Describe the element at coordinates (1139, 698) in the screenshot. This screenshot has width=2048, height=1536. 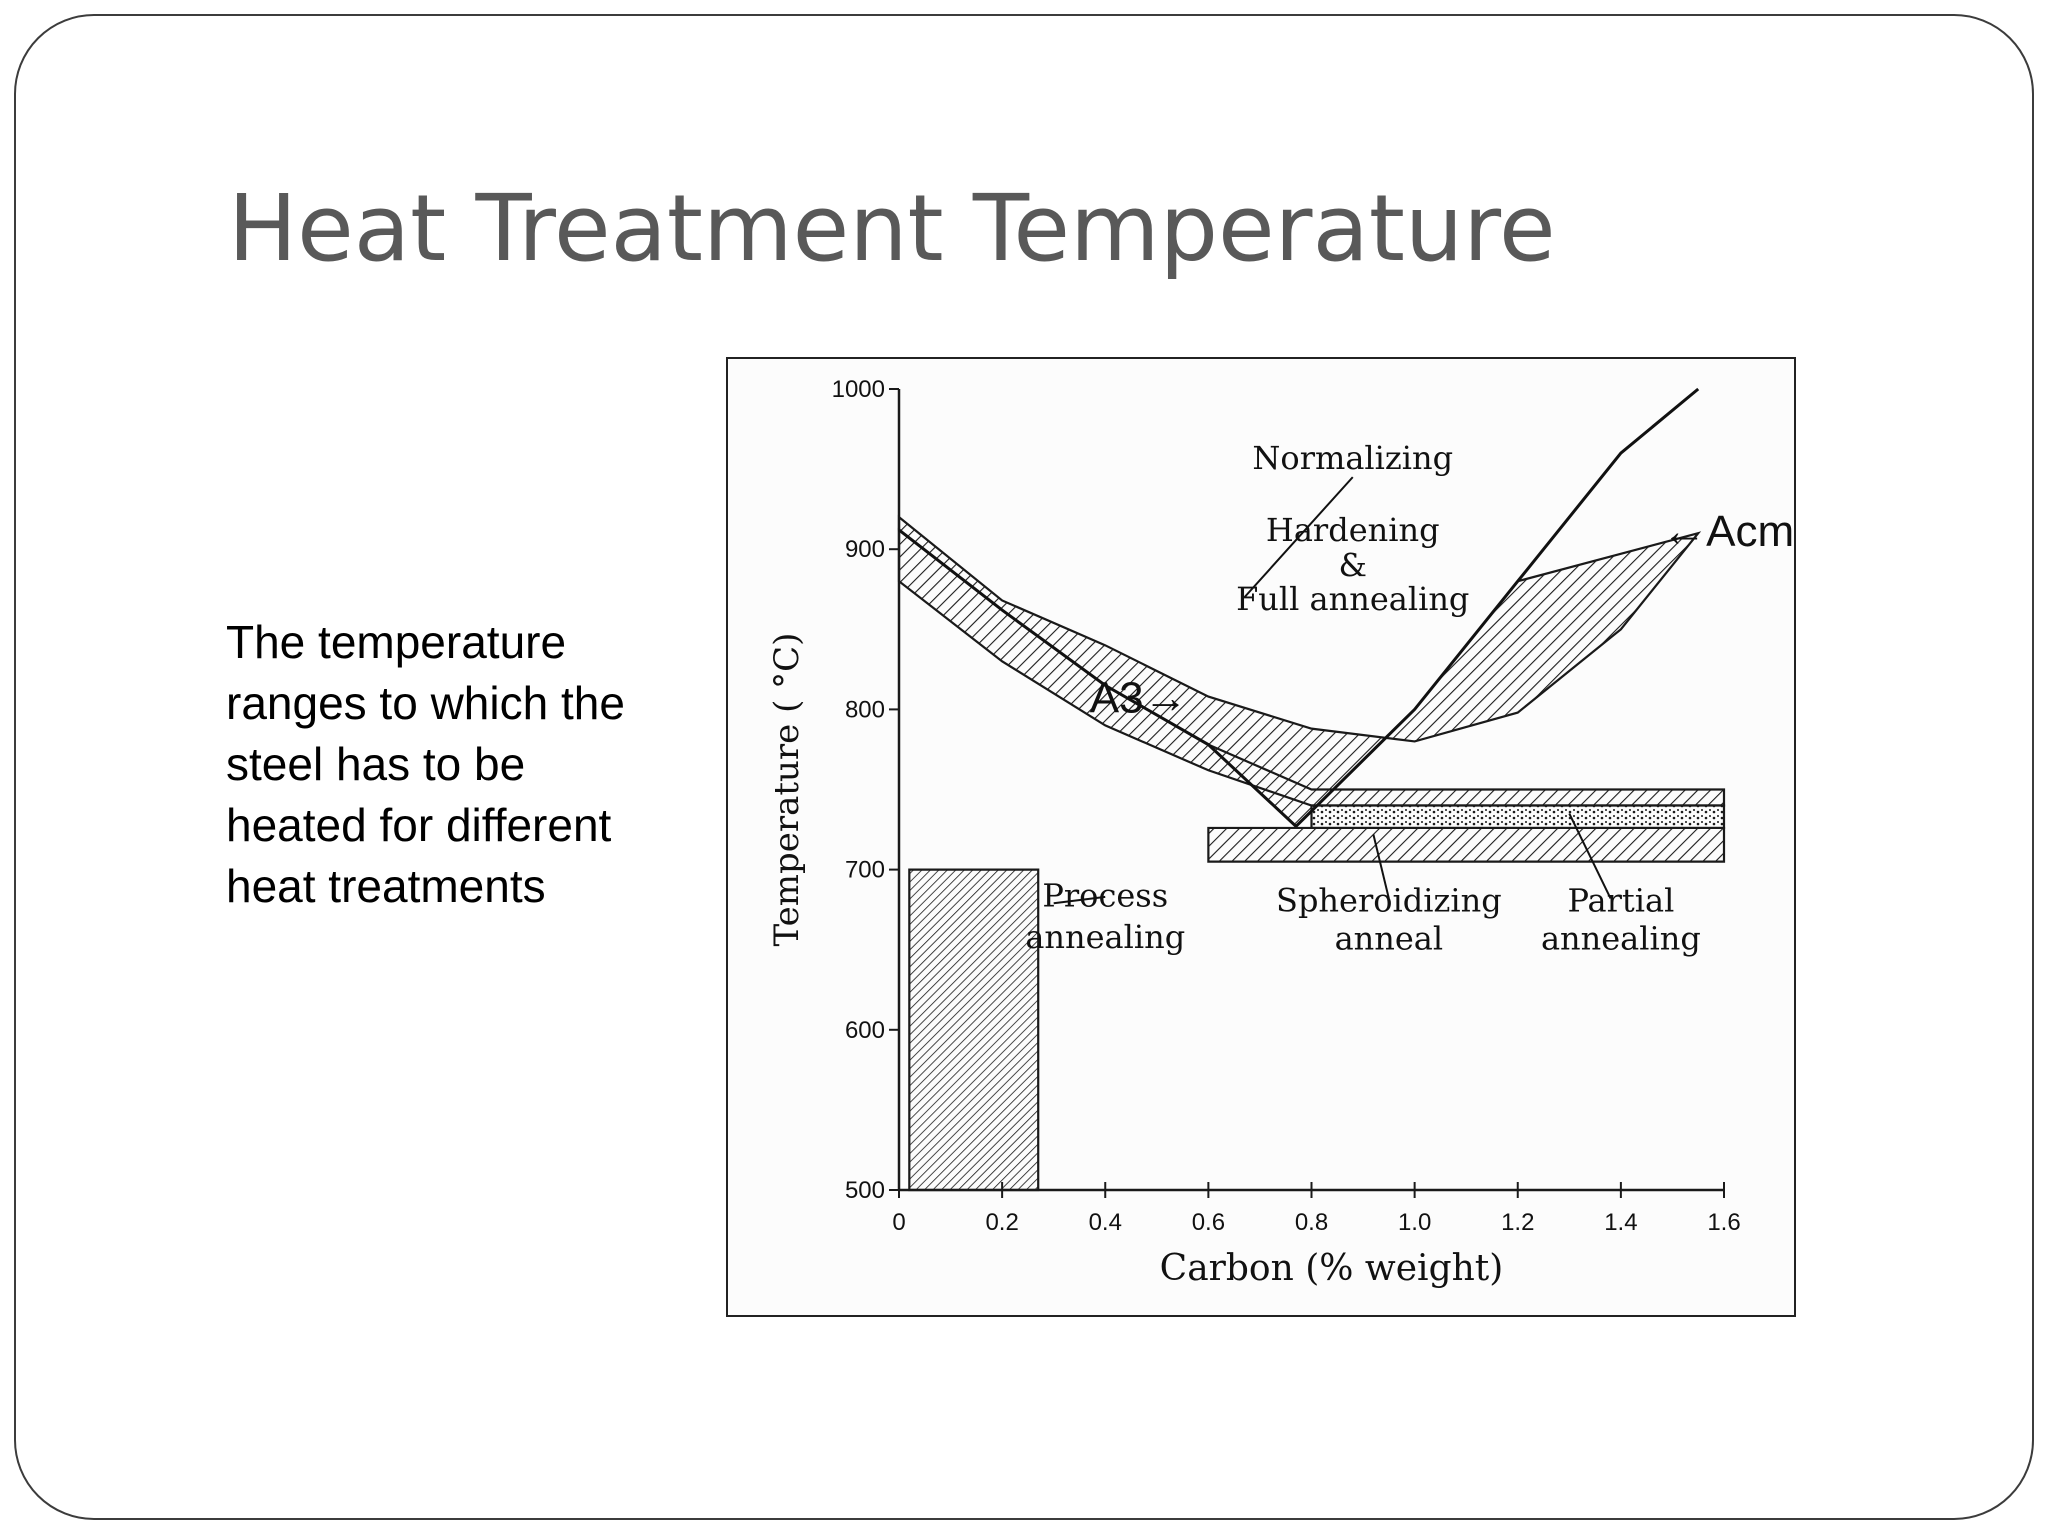
I see `annotation-a3: A3→` at that location.